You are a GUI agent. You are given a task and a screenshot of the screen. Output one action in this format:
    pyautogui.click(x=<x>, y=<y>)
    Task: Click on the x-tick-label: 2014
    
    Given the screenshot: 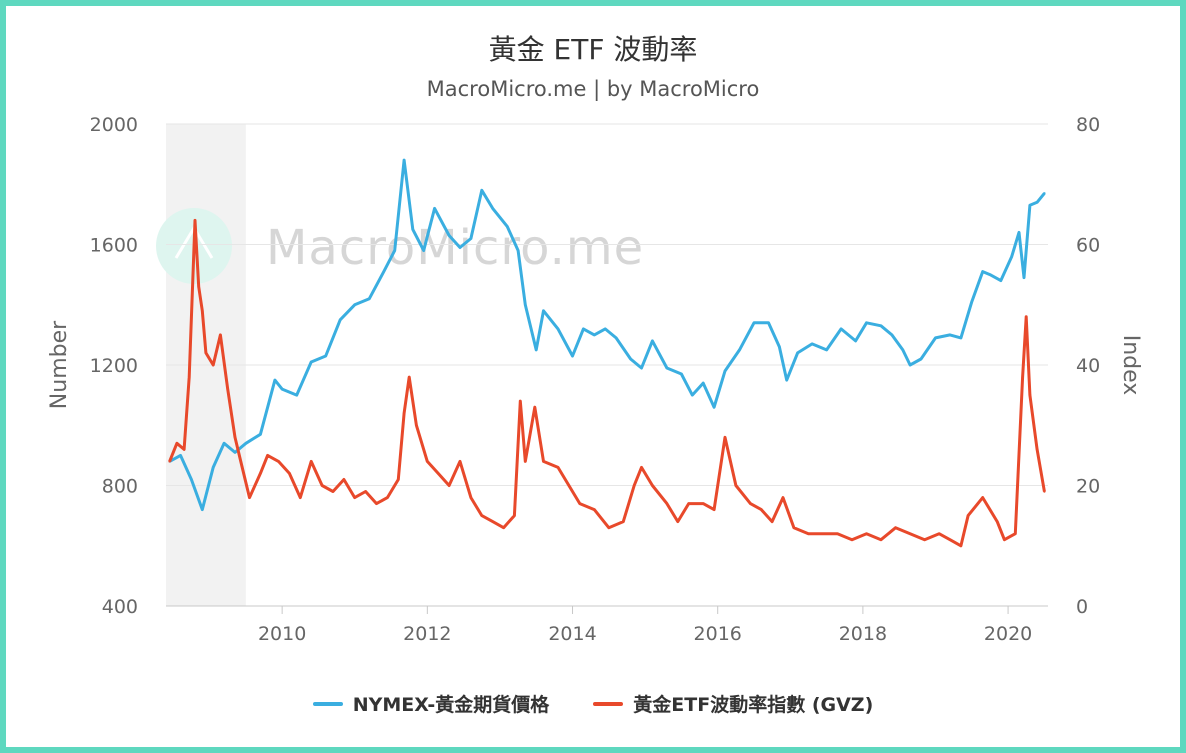 What is the action you would take?
    pyautogui.click(x=572, y=634)
    